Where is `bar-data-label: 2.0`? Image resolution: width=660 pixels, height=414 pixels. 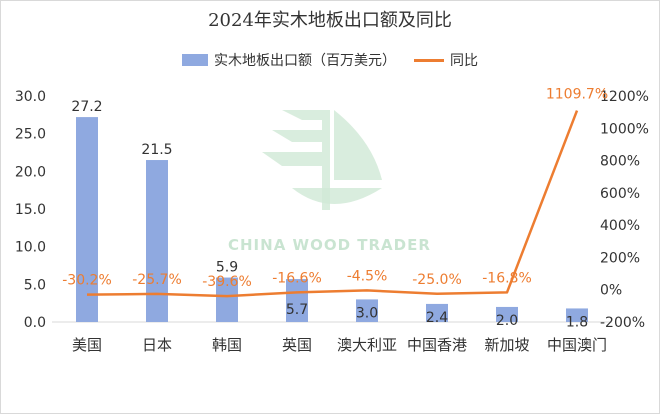 bar-data-label: 2.0 is located at coordinates (507, 321).